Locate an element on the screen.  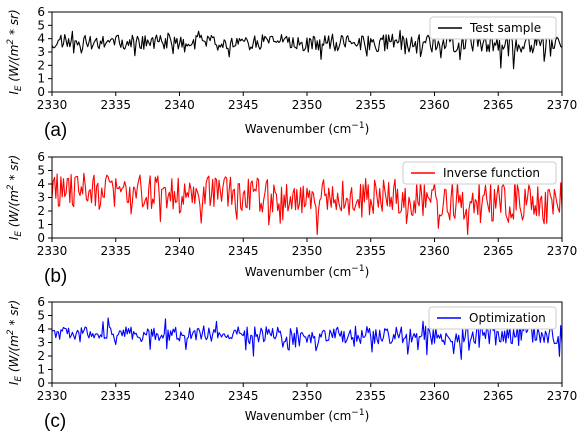
panel-label: (a) is located at coordinates (55, 130).